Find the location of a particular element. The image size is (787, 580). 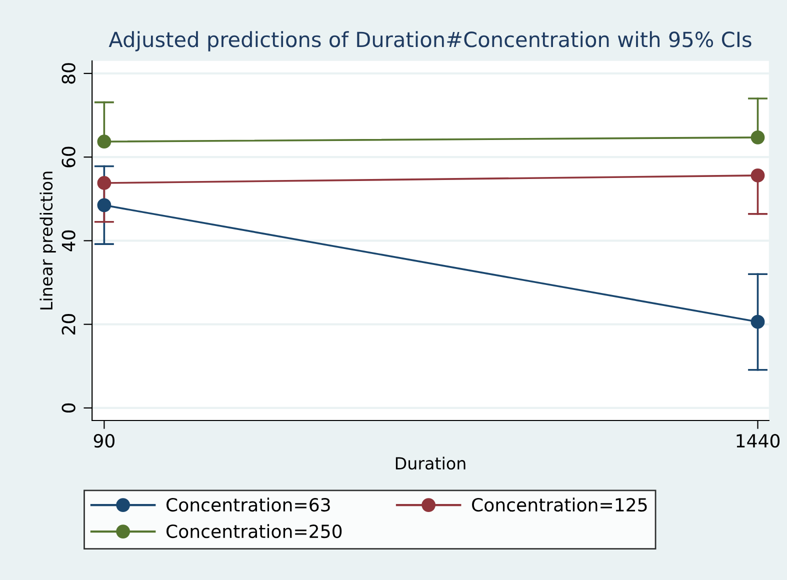

y-tick-label: 60 is located at coordinates (69, 157).